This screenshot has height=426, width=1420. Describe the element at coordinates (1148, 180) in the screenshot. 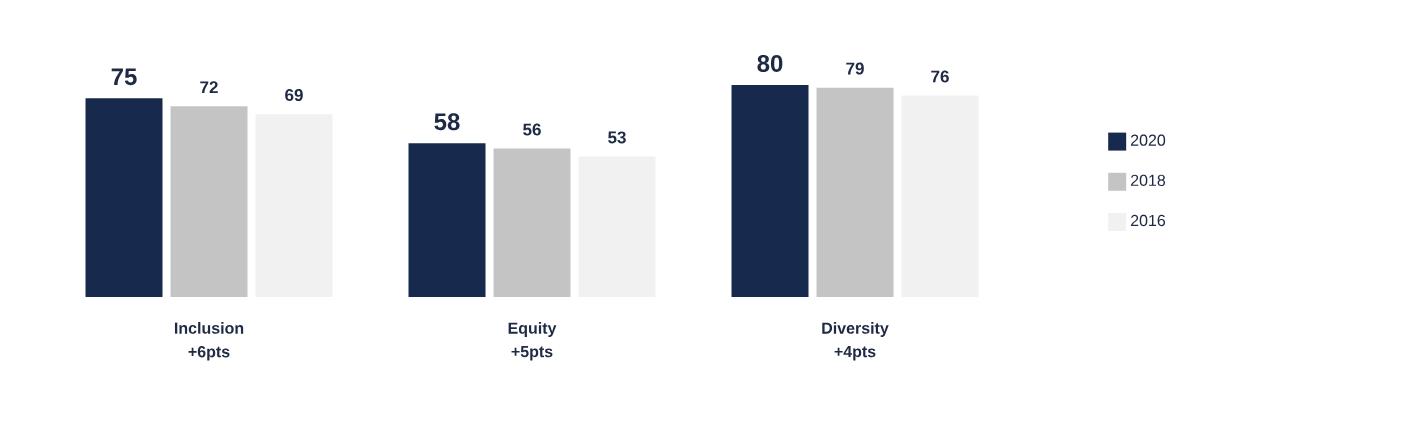

I see `legend-label: 2018` at that location.